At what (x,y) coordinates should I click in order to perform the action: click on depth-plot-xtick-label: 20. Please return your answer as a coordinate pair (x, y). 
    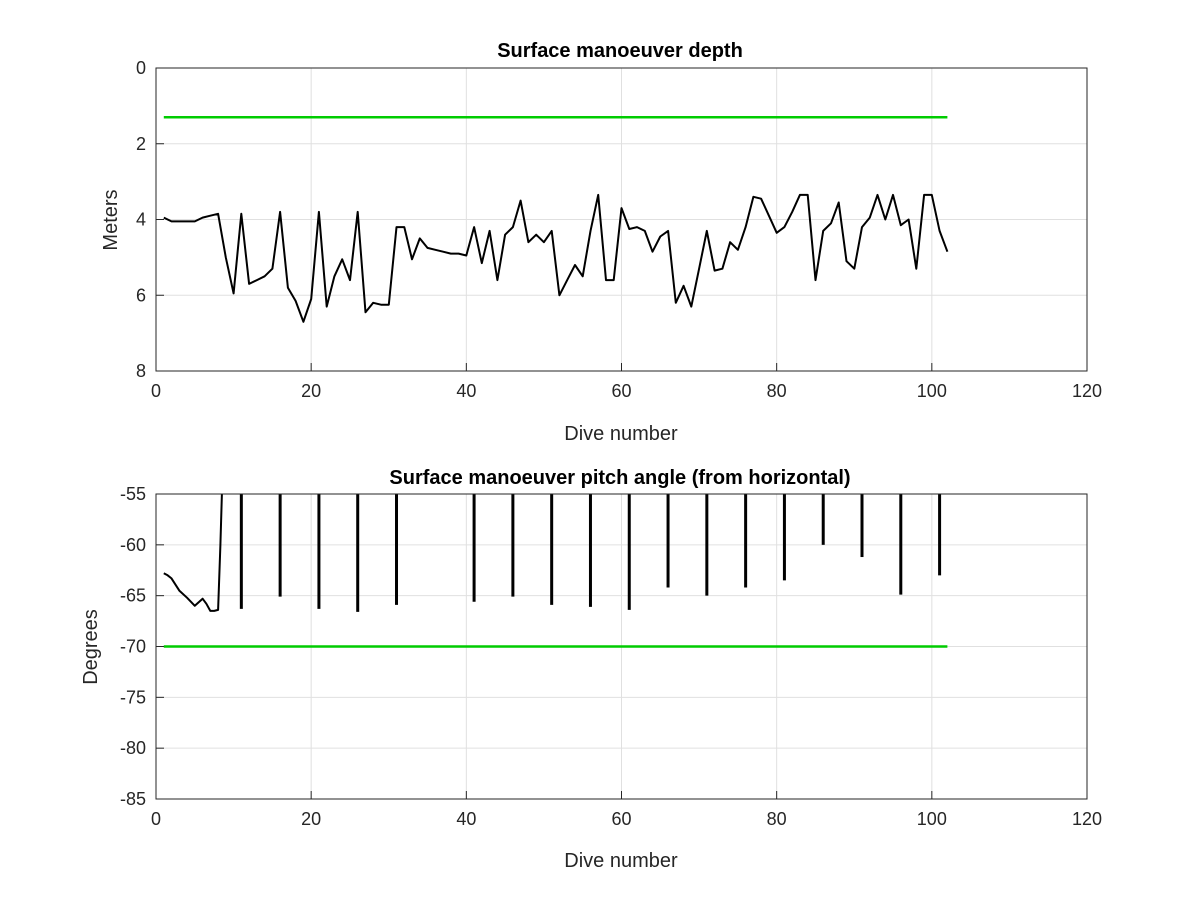
    Looking at the image, I should click on (311, 391).